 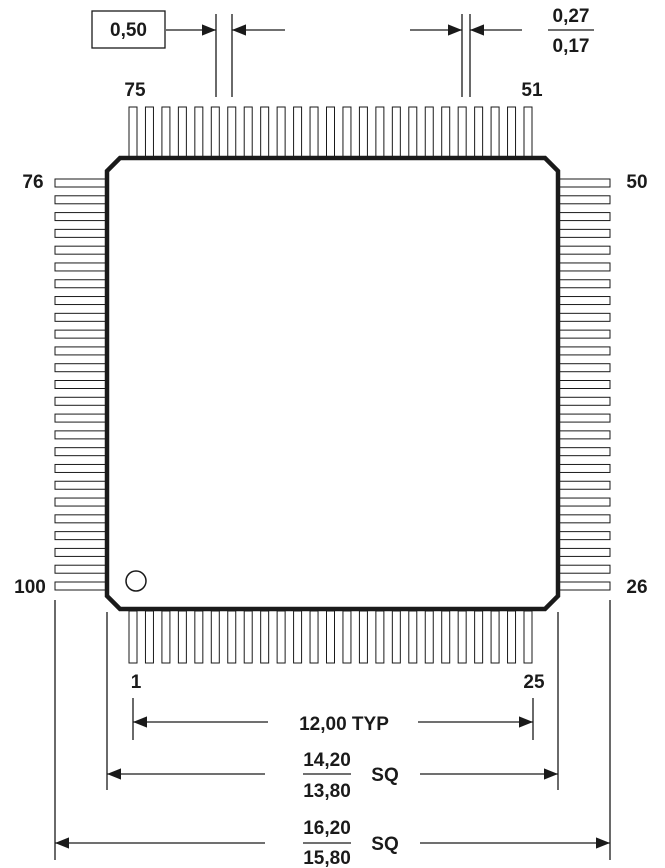 I want to click on overall-dimension-suffix: SQ, so click(x=384, y=844).